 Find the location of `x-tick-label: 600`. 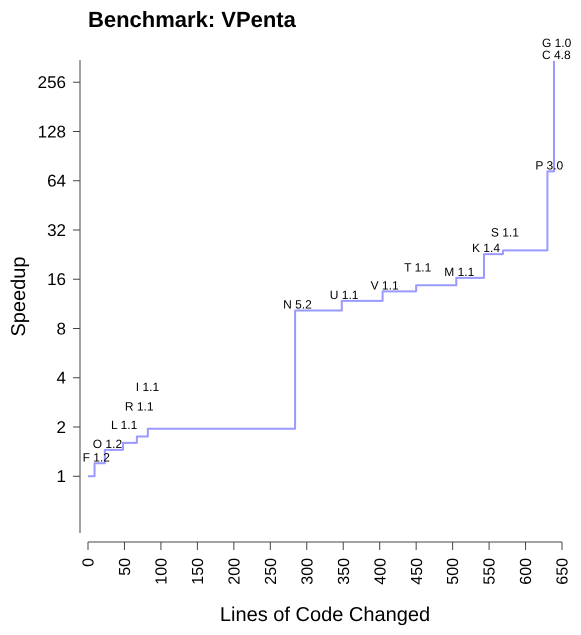

x-tick-label: 600 is located at coordinates (527, 571).